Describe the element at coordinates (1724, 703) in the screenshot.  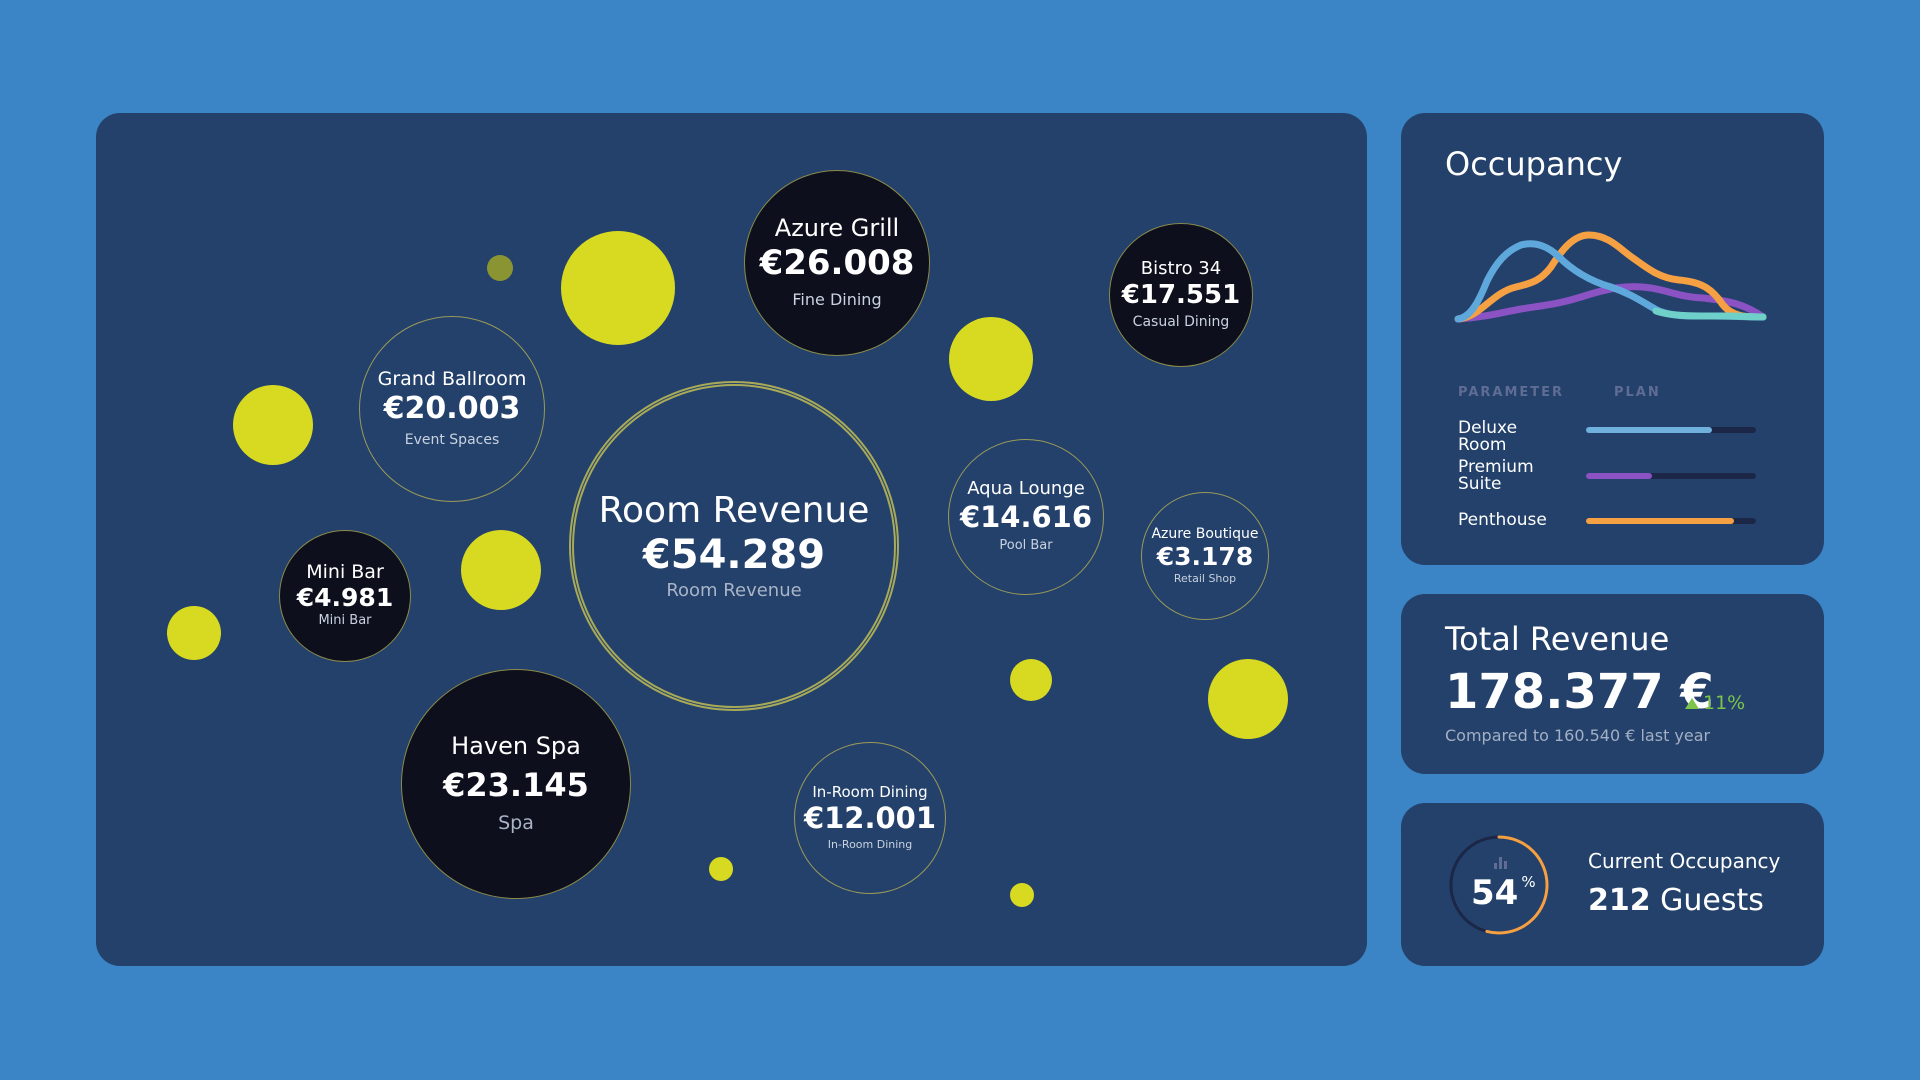
I see `revenue-change-percent: 11%` at that location.